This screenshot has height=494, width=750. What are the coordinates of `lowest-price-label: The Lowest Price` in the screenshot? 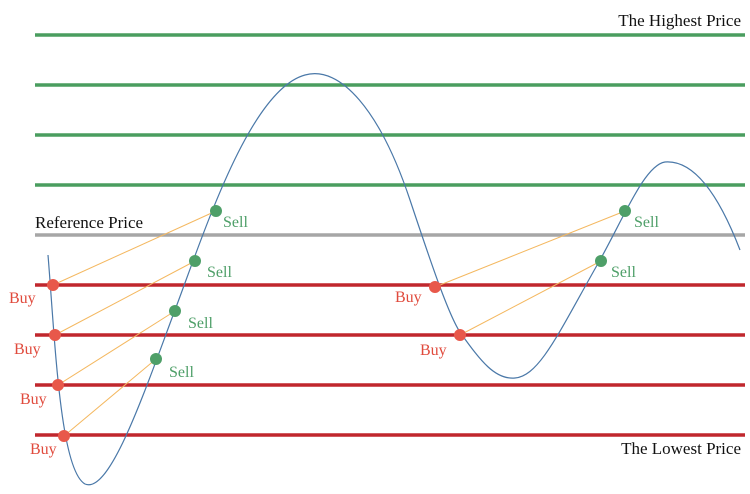 It's located at (681, 448).